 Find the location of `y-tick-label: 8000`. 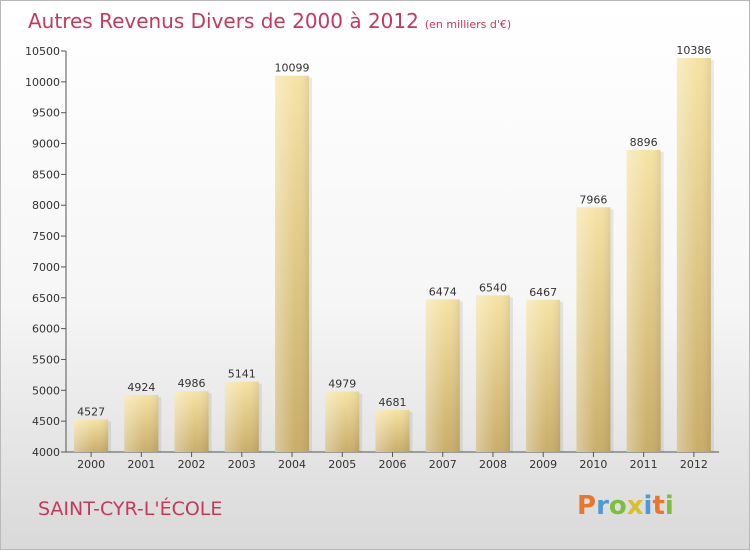

y-tick-label: 8000 is located at coordinates (46, 205).